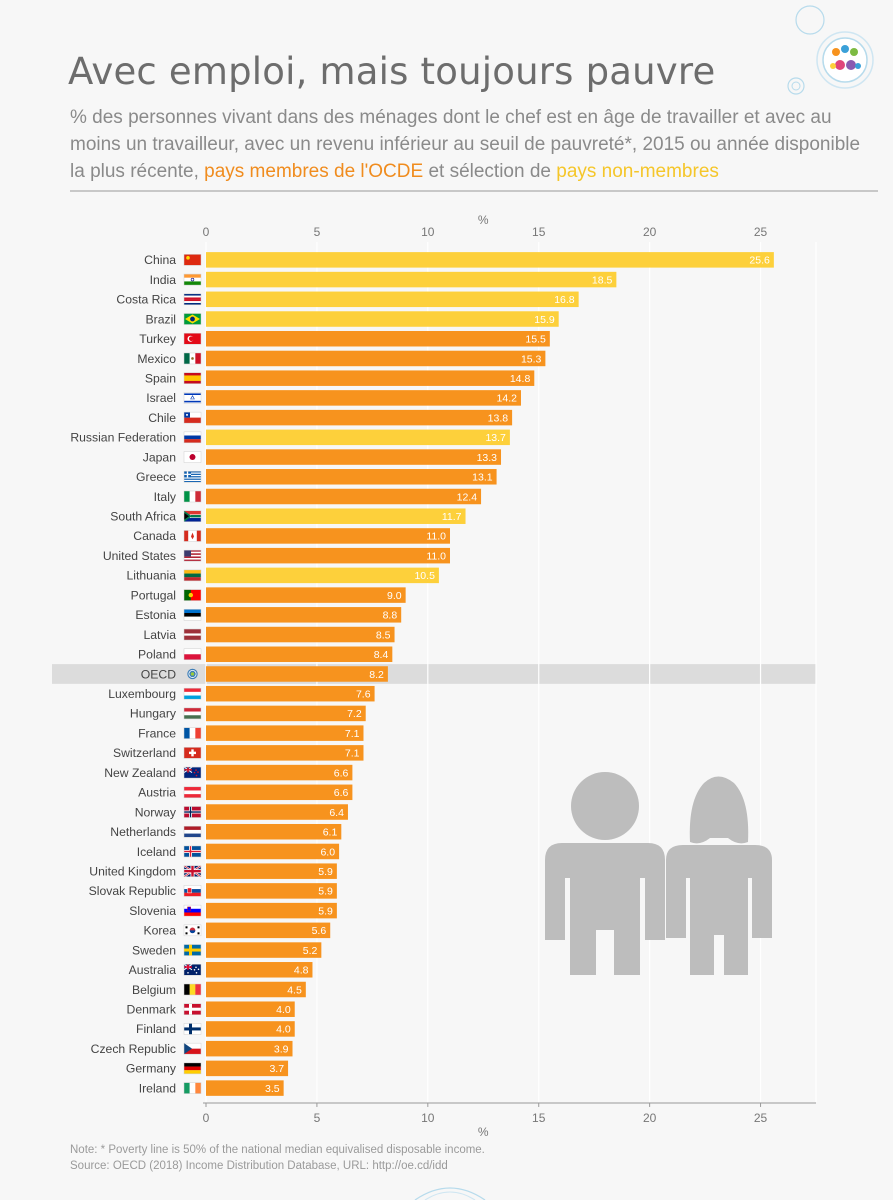  I want to click on subtitle-oecd-highlight: pays membres de l'OCDE, so click(314, 171).